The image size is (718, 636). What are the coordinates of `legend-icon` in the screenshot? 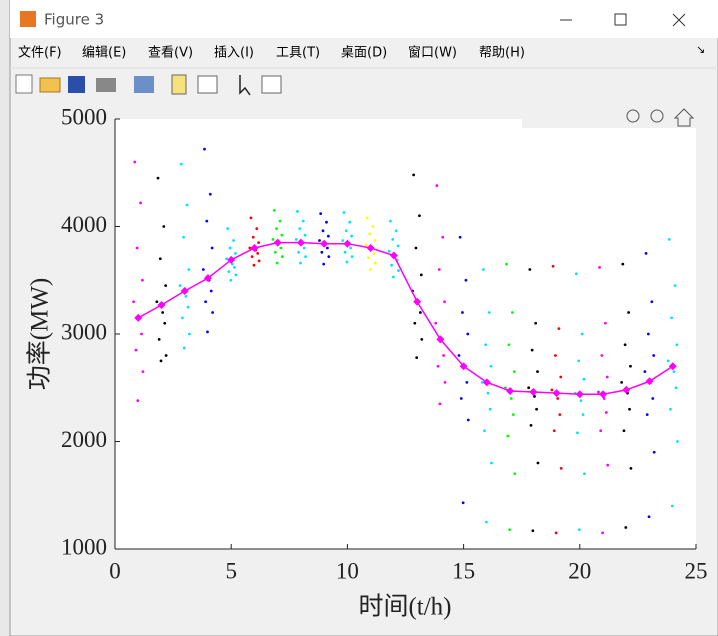 It's located at (207, 84).